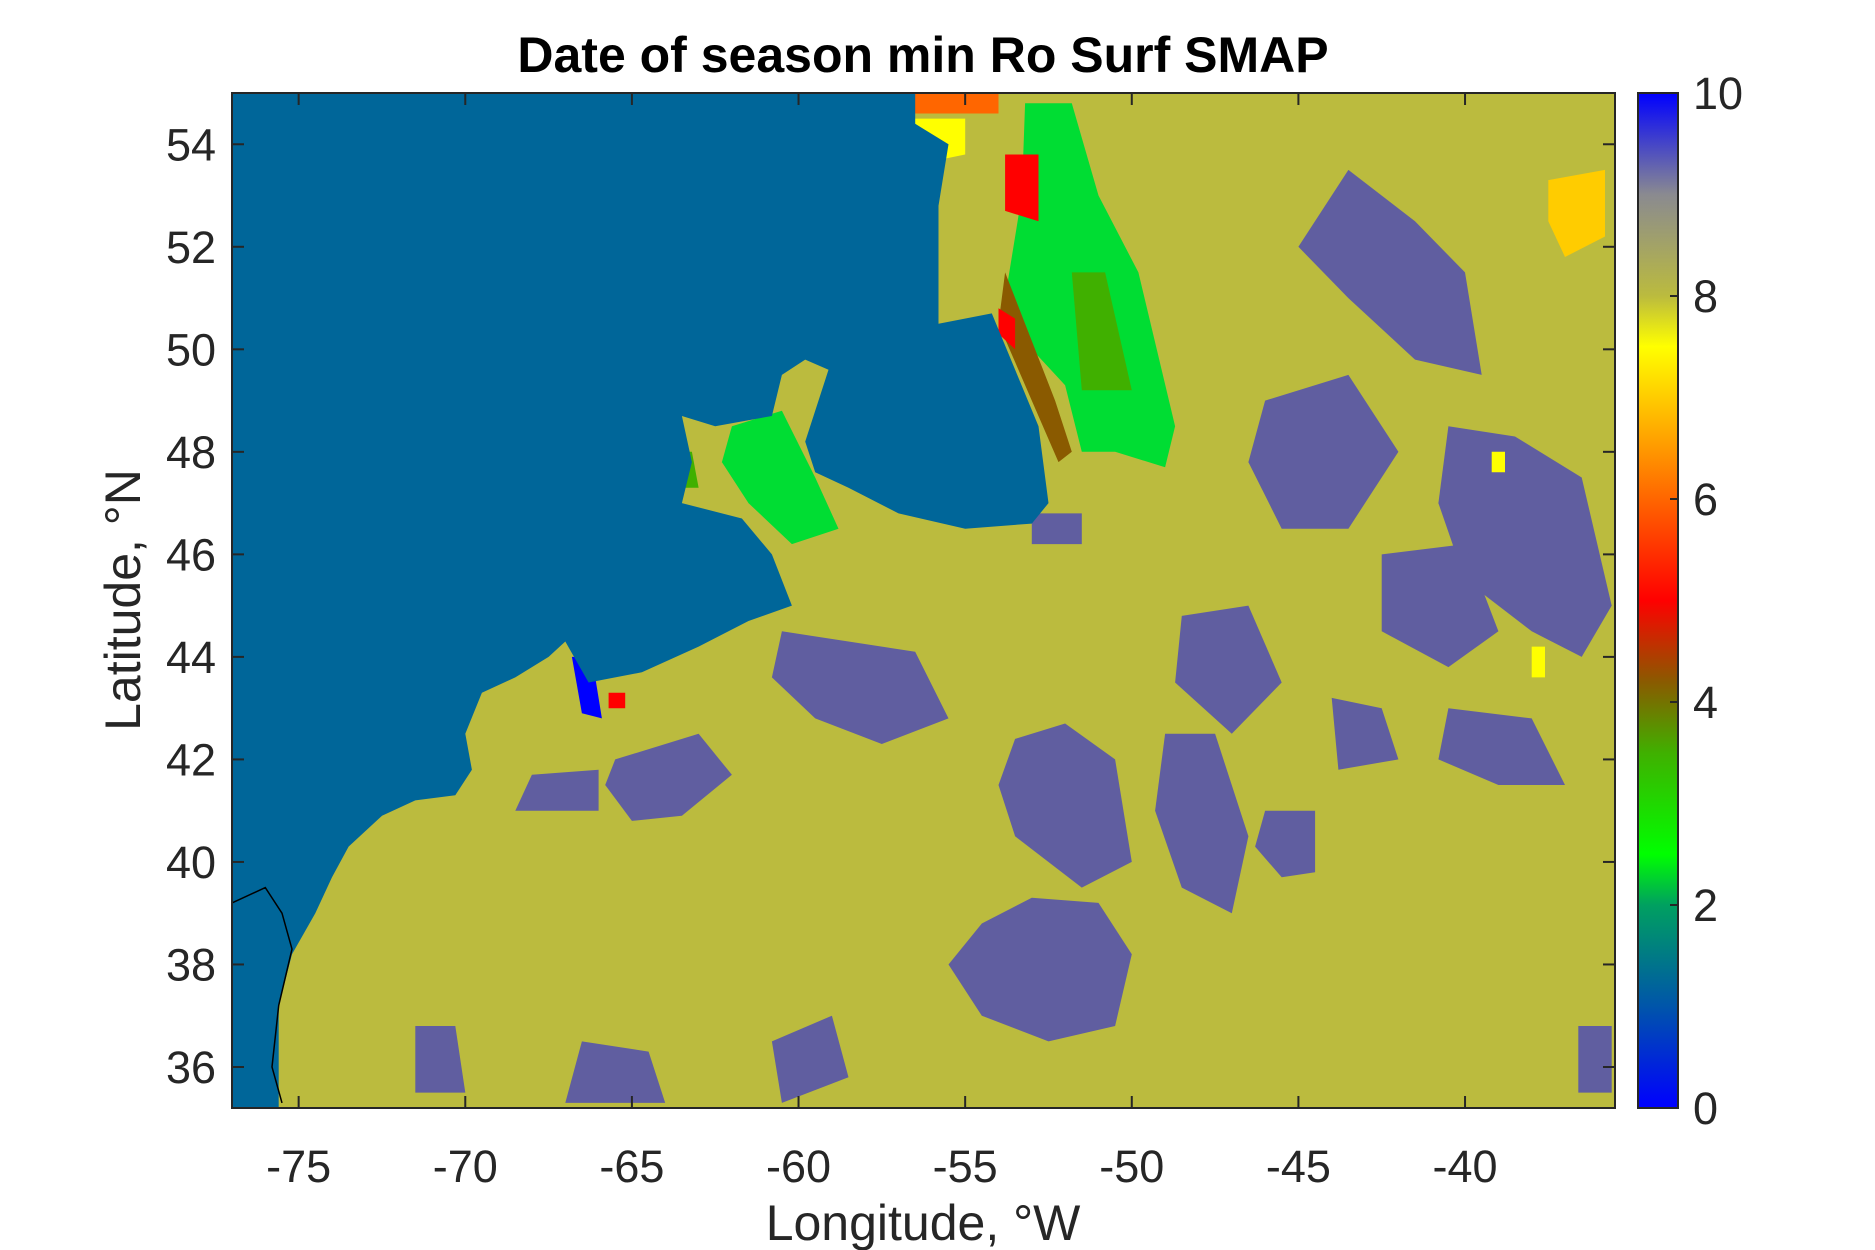 The image size is (1875, 1250). Describe the element at coordinates (191, 862) in the screenshot. I see `y-tick-label: 40` at that location.